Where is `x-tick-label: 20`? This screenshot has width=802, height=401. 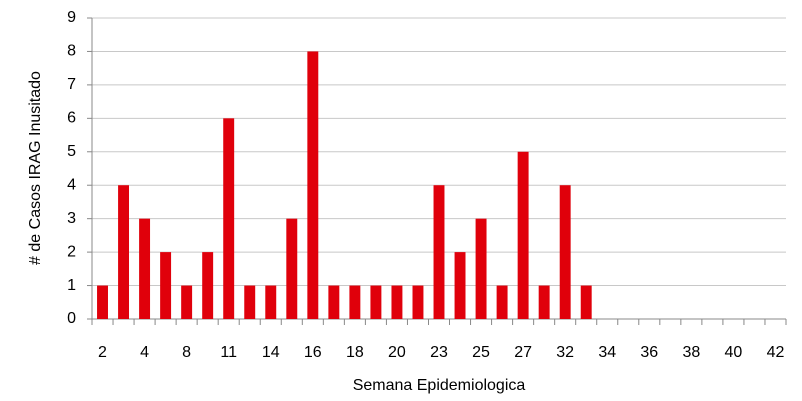 x-tick-label: 20 is located at coordinates (397, 352).